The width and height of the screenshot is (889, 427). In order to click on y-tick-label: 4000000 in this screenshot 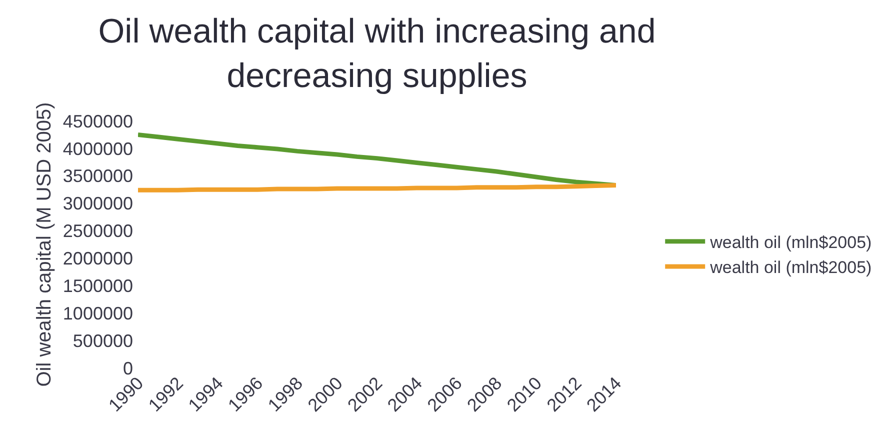, I will do `click(97, 148)`.